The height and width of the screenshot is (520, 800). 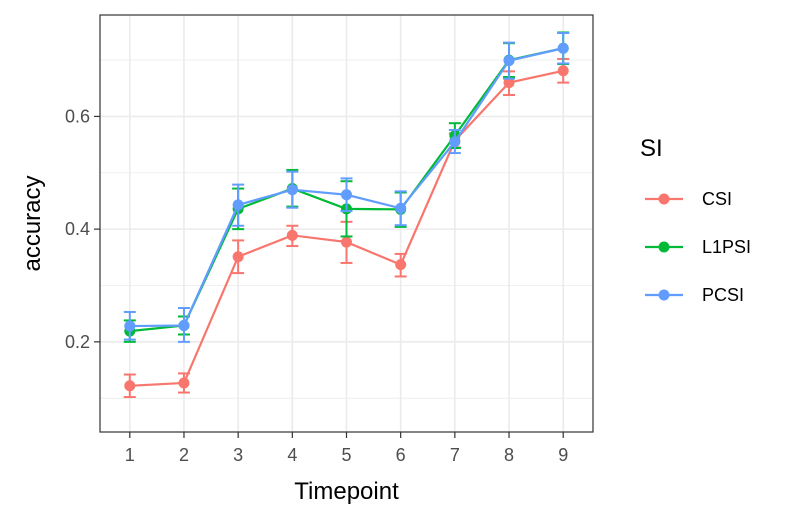 What do you see at coordinates (77, 116) in the screenshot?
I see `y-tick-label: 0.6` at bounding box center [77, 116].